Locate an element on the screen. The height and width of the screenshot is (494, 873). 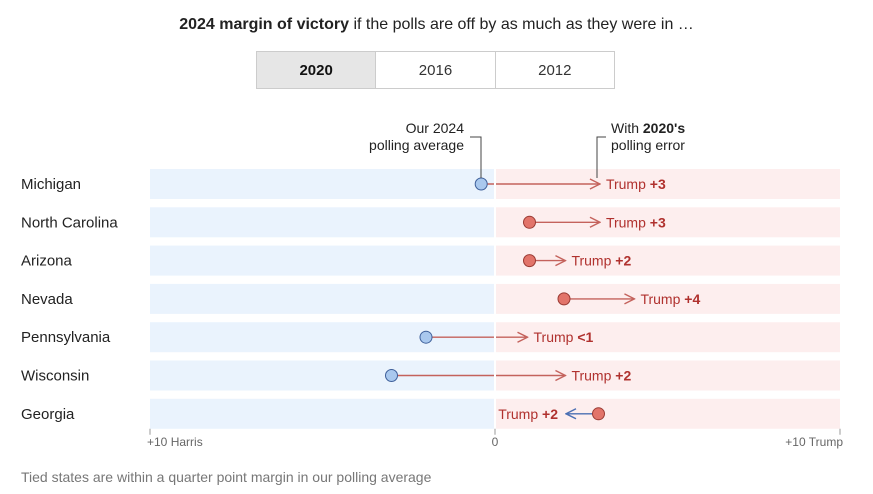
value-number-michigan: +3 is located at coordinates (658, 184).